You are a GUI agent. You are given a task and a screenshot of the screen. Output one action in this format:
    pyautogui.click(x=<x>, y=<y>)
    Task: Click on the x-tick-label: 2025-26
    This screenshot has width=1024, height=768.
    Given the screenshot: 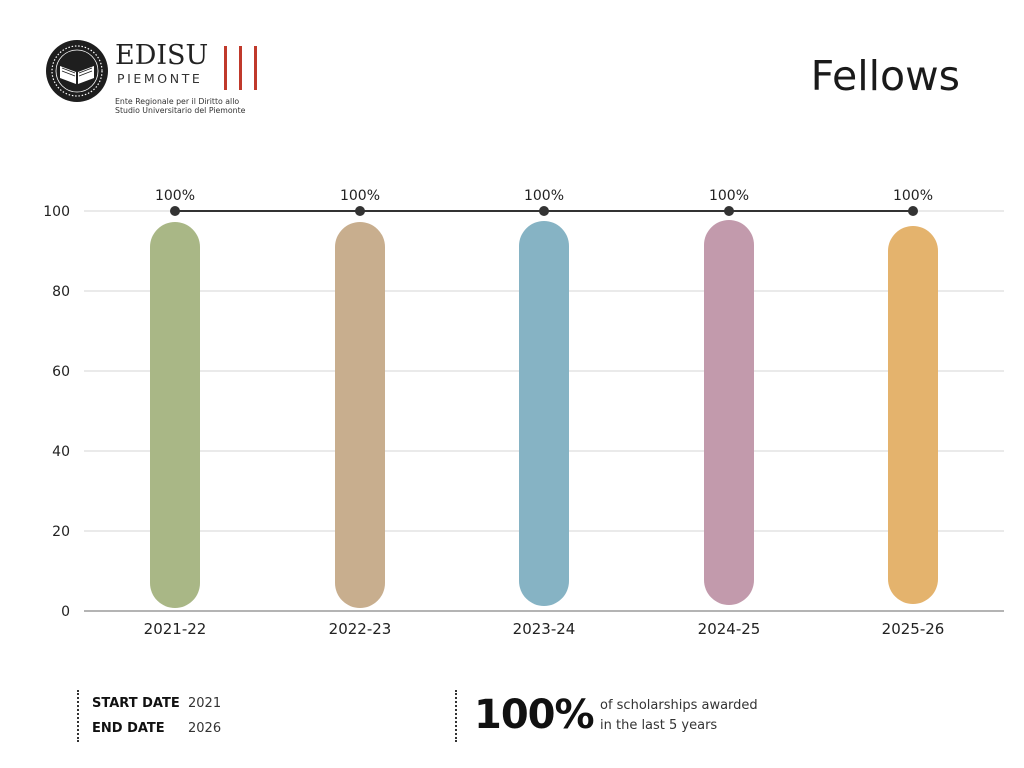 What is the action you would take?
    pyautogui.click(x=913, y=629)
    